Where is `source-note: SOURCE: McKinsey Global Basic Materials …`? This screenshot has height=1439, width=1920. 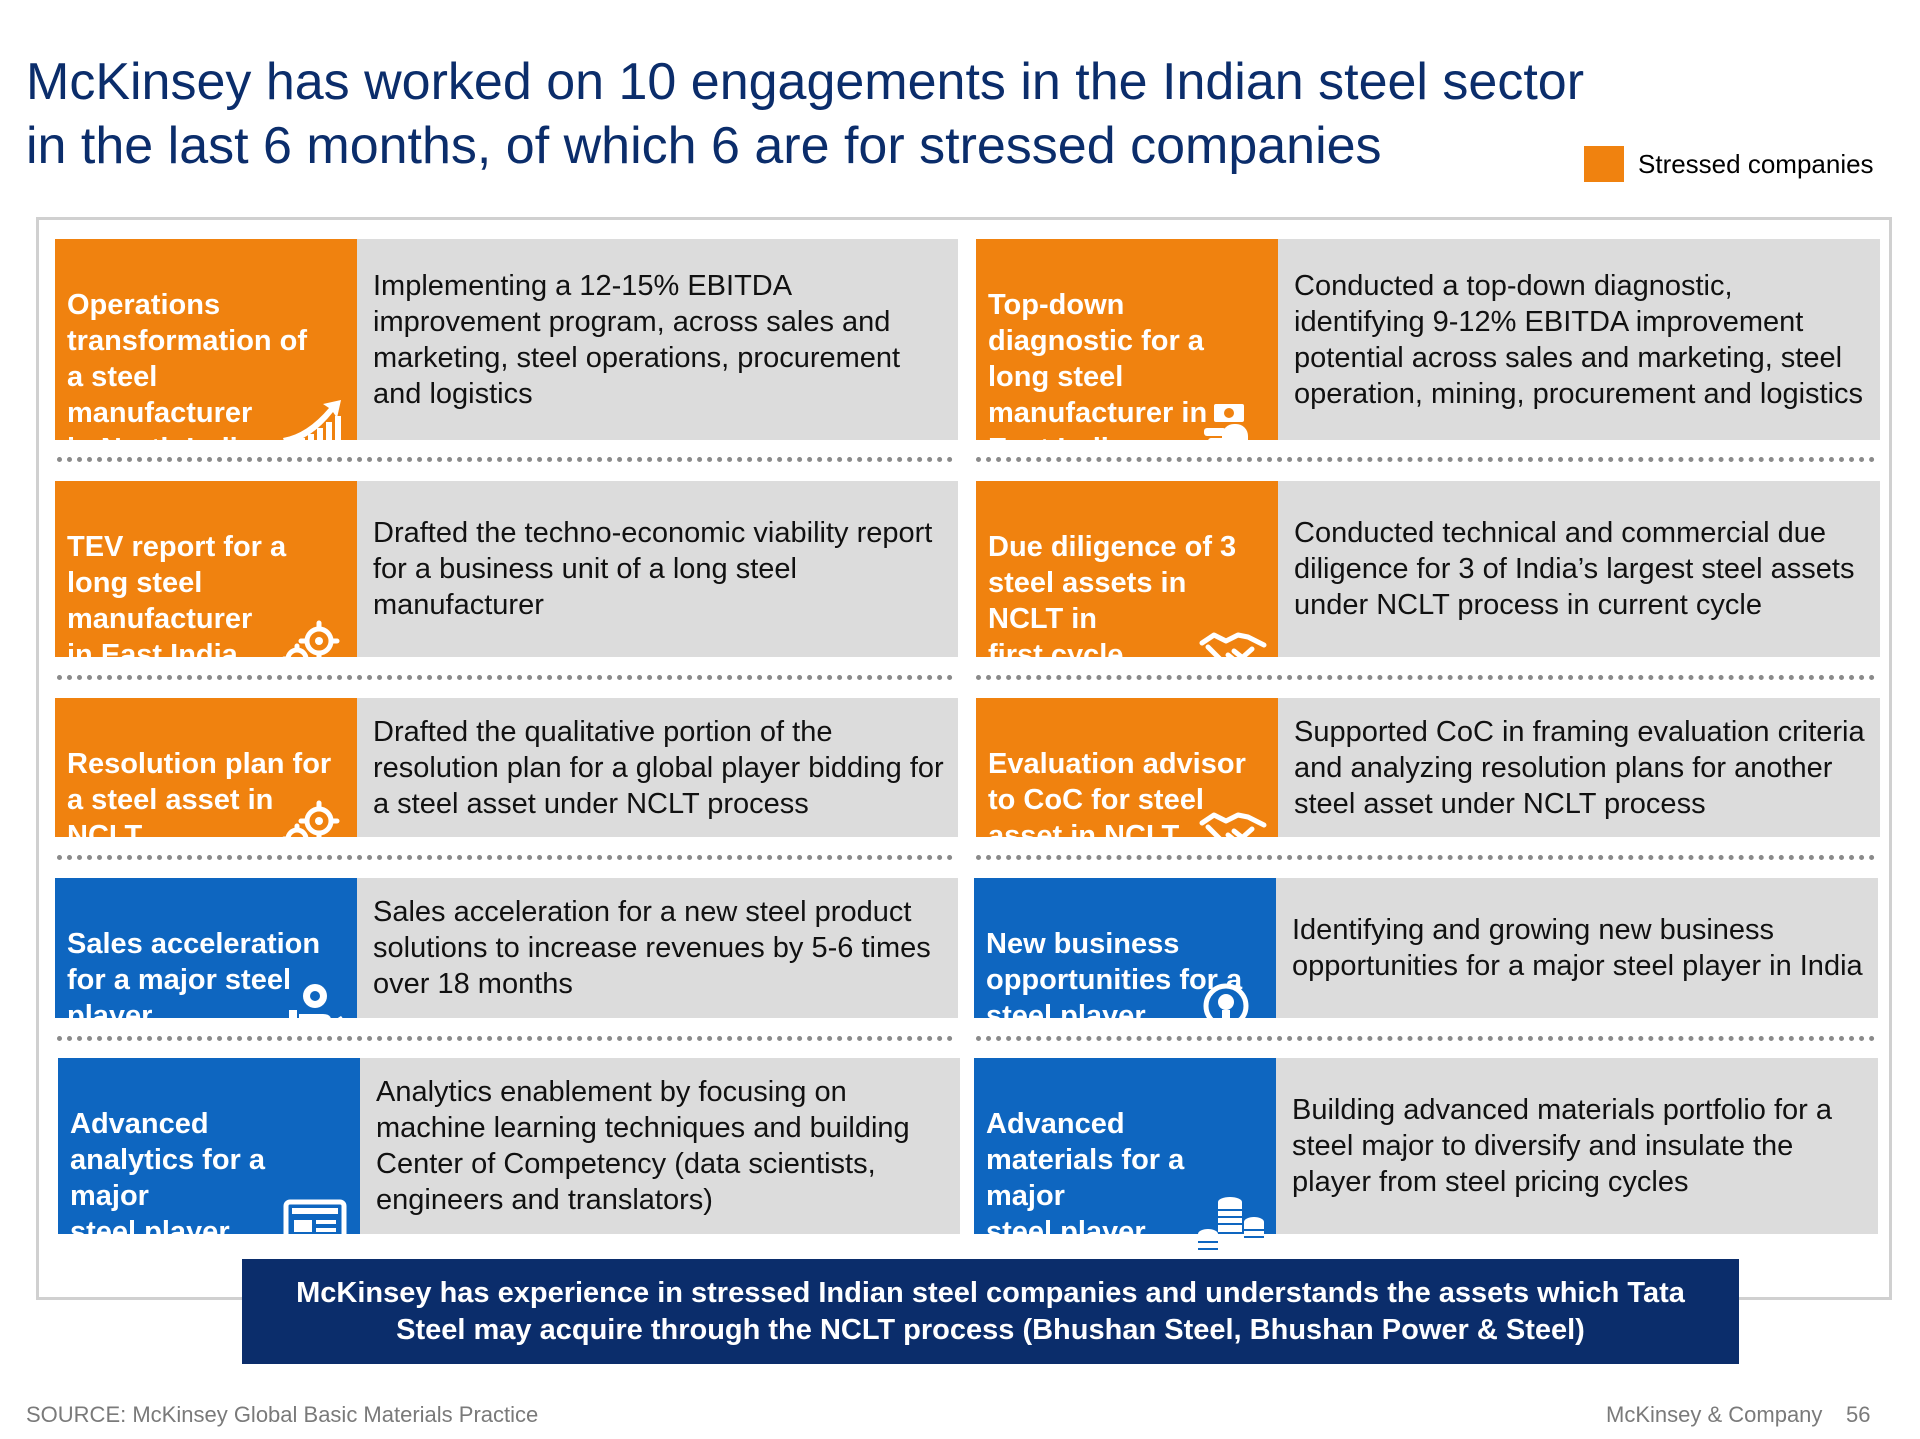 source-note: SOURCE: McKinsey Global Basic Materials … is located at coordinates (282, 1414).